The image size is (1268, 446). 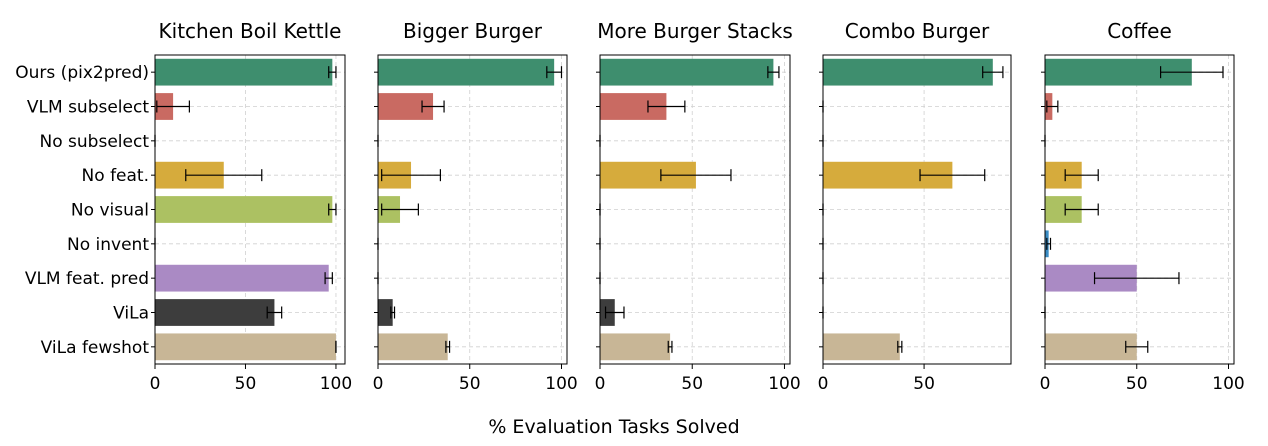 I want to click on panel: 0 50 100 Coffee, so click(x=1142, y=206).